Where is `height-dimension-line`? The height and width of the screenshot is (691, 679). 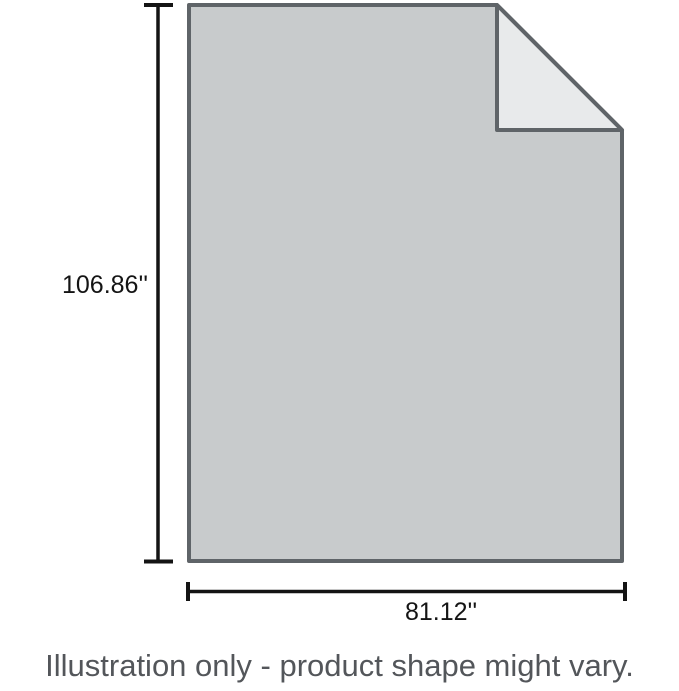 height-dimension-line is located at coordinates (158, 283).